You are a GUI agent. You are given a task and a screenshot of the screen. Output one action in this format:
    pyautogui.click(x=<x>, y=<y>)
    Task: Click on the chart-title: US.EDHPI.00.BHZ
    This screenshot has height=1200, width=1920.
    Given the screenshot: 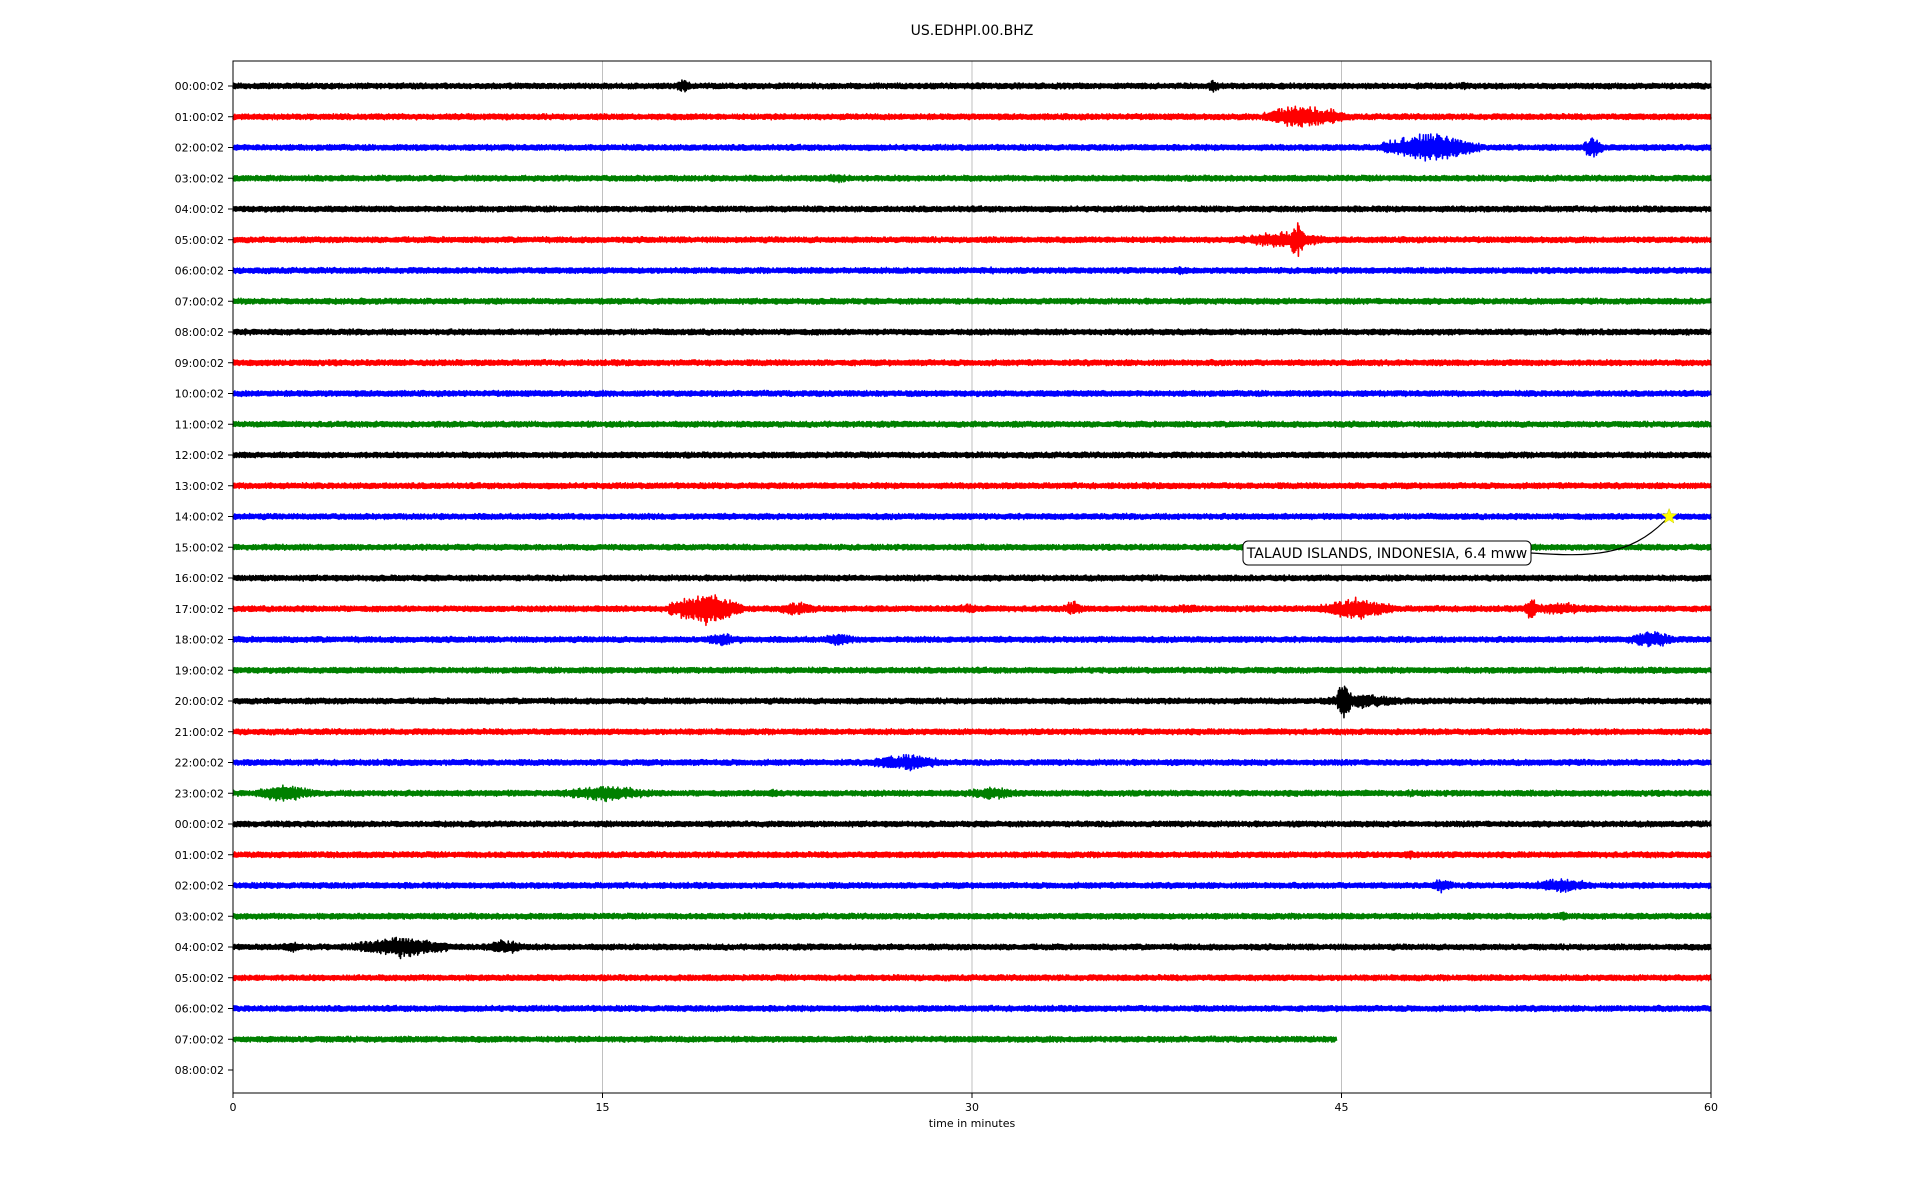 What is the action you would take?
    pyautogui.click(x=972, y=31)
    